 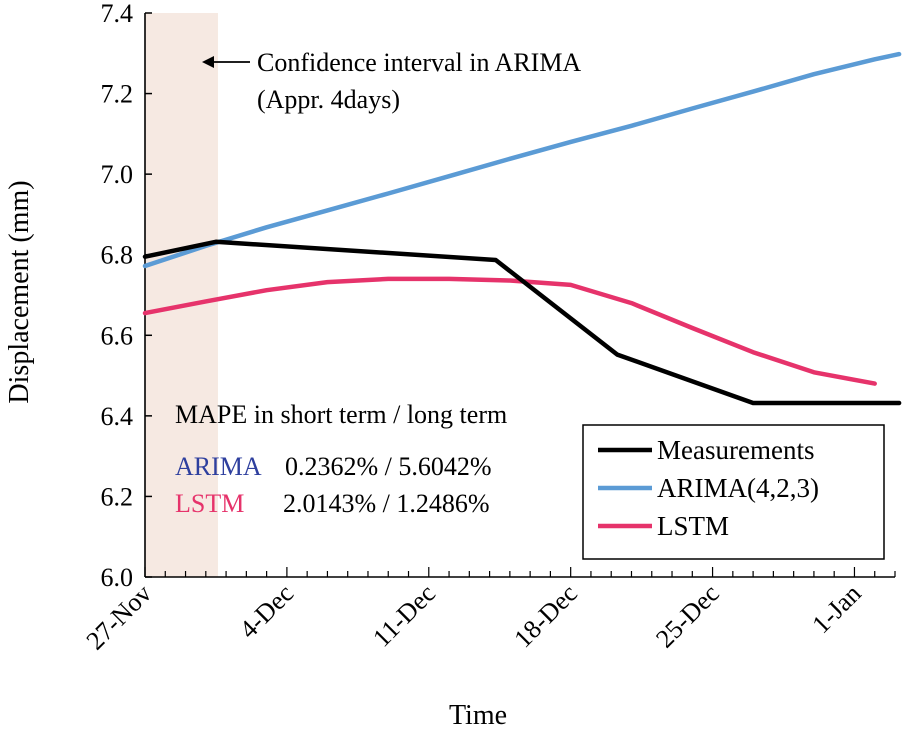 I want to click on x-tick-labels: 27-Nov 4-Dec 11-Dec 18-Dec 25-Dec 1-Jan, so click(x=474, y=617).